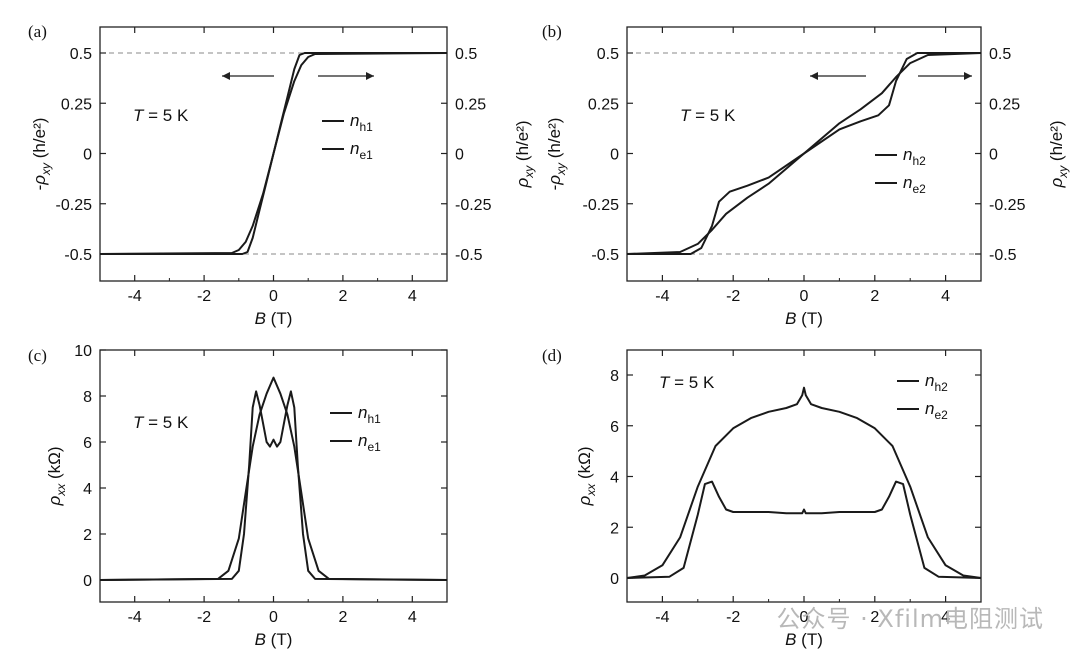 Image resolution: width=1080 pixels, height=656 pixels. Describe the element at coordinates (83, 351) in the screenshot. I see `y-tick-label: 10` at that location.